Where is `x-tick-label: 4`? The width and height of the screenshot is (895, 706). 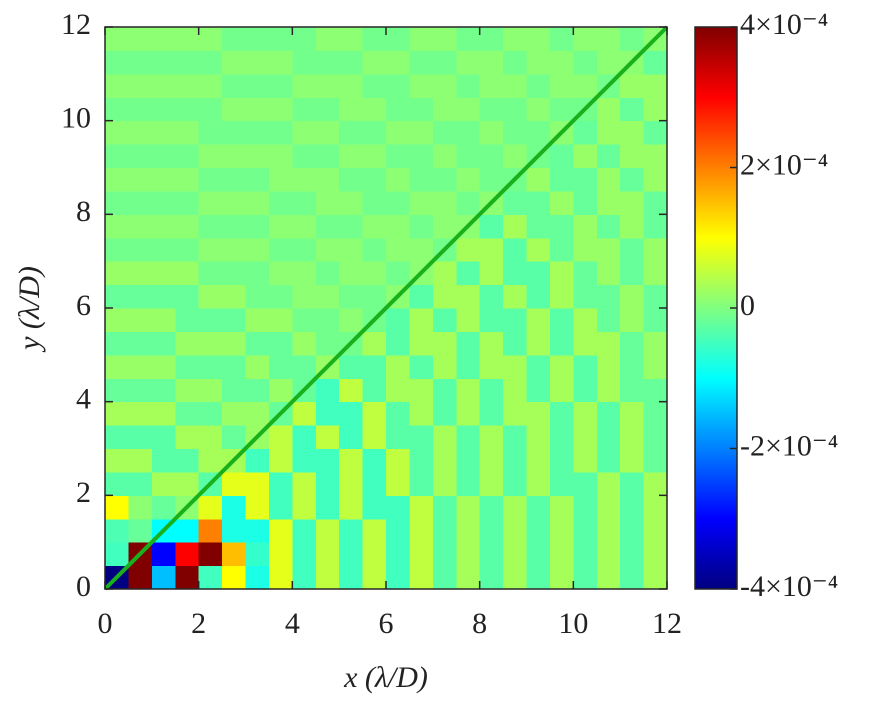 x-tick-label: 4 is located at coordinates (292, 623).